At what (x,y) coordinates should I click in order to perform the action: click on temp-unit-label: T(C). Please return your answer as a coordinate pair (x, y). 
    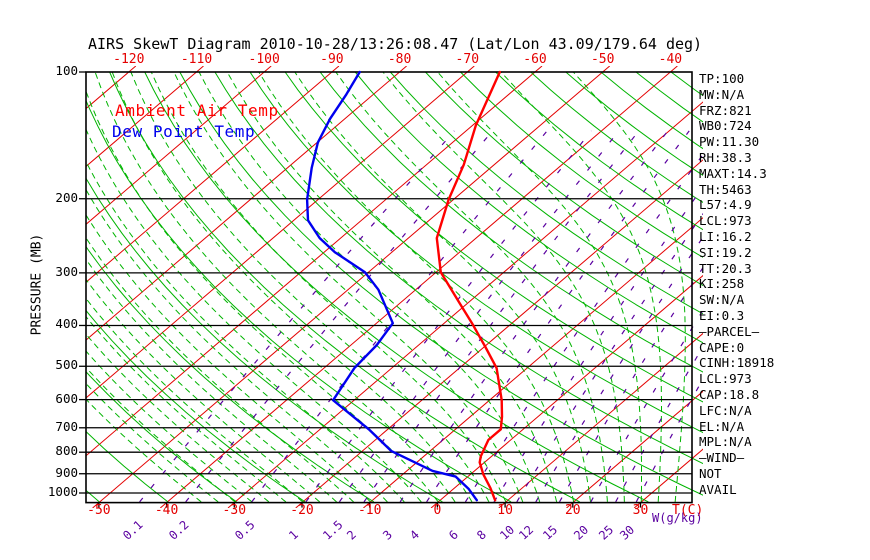
    Looking at the image, I should click on (688, 510).